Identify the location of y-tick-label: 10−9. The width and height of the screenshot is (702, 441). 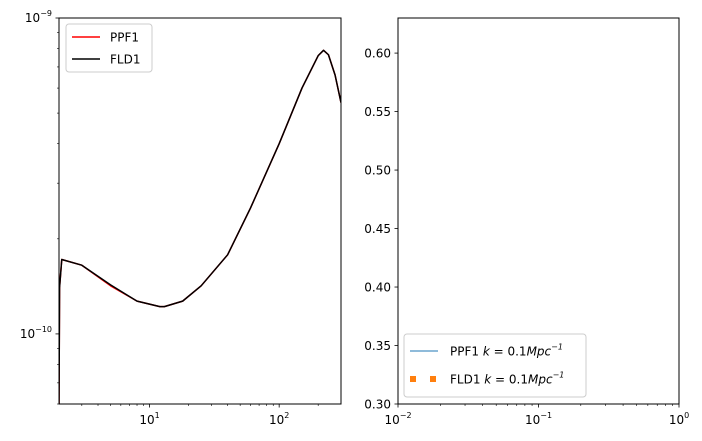
(38, 17).